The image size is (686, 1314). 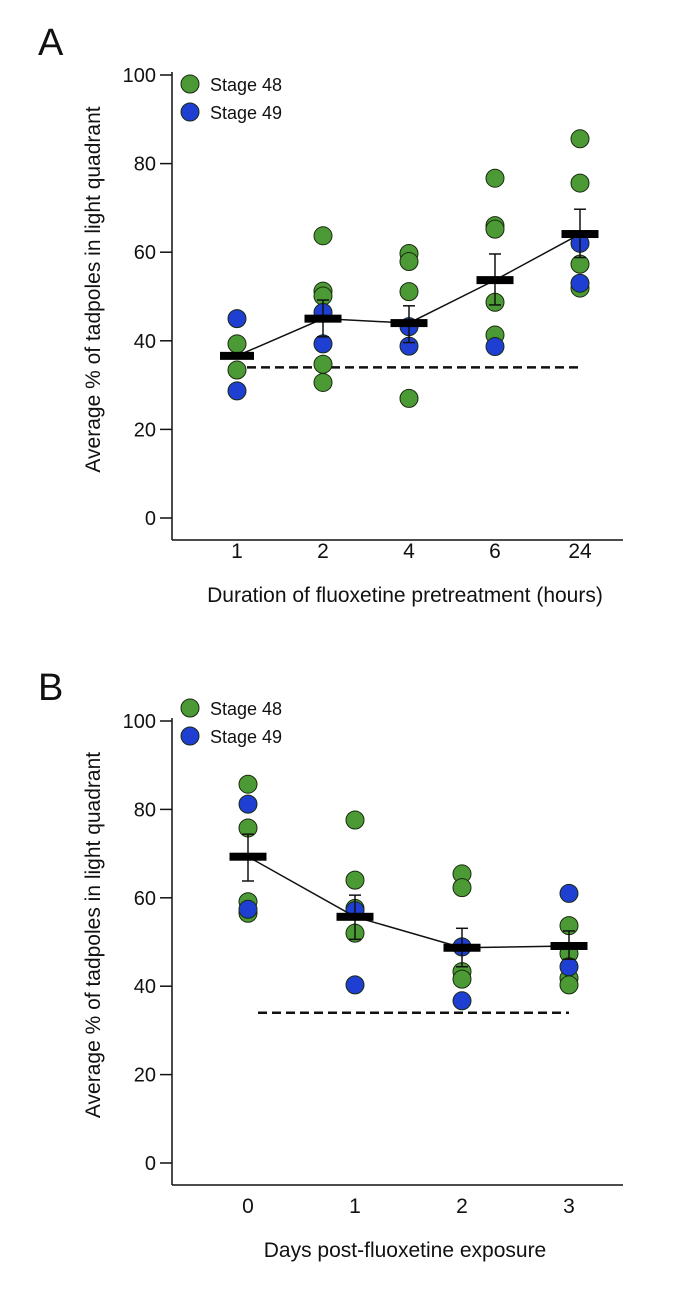 I want to click on mean-trend-line, so click(x=408, y=902).